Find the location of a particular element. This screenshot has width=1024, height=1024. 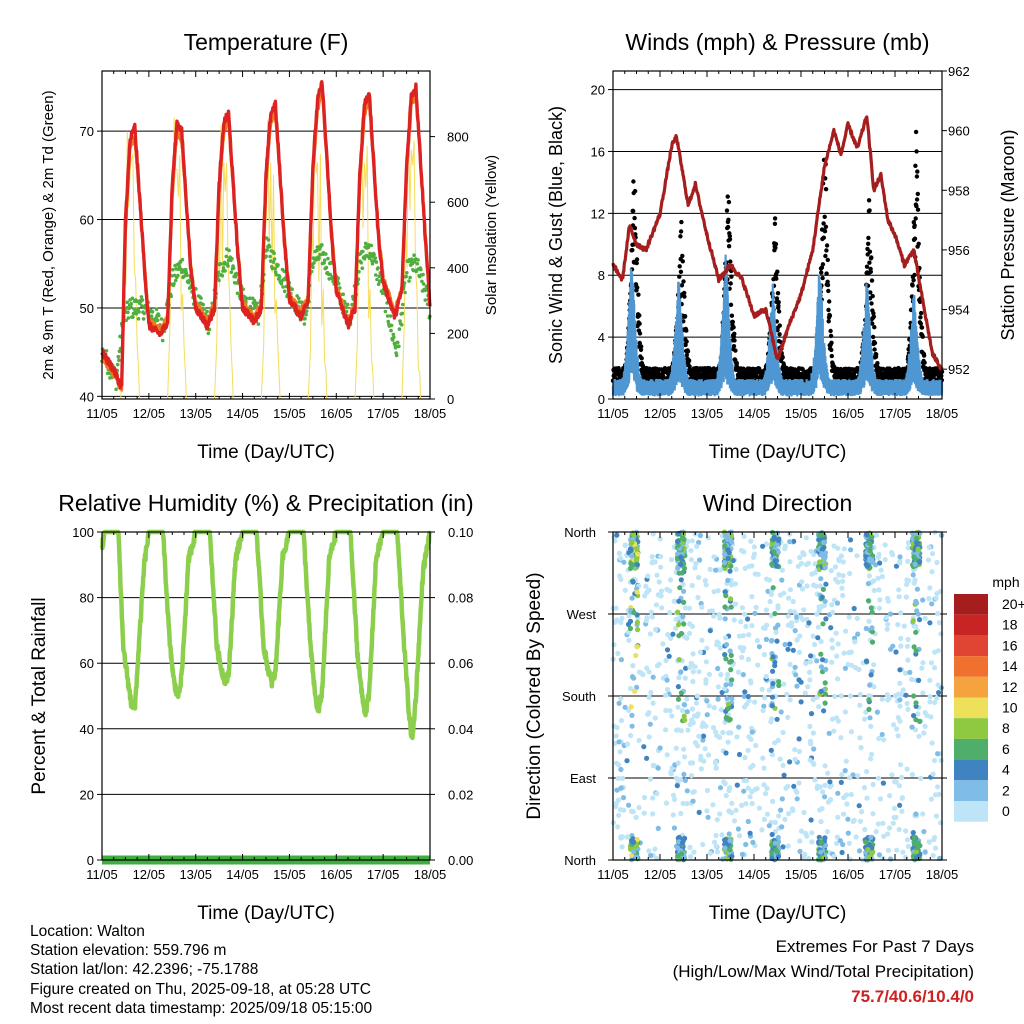

plot-frame is located at coordinates (266, 235).